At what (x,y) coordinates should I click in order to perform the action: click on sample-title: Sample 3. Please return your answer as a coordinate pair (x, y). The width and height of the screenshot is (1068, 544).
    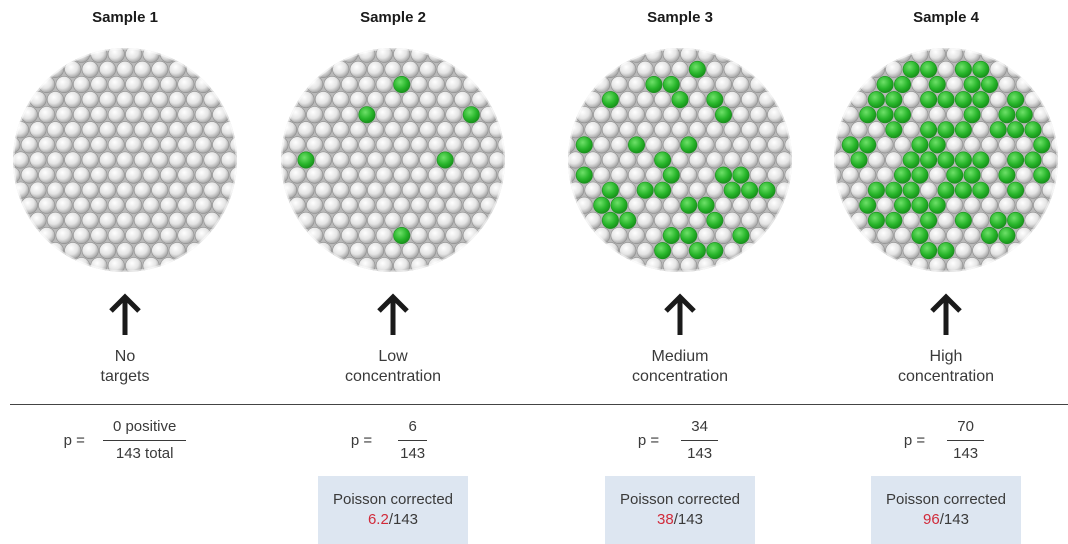
    Looking at the image, I should click on (680, 17).